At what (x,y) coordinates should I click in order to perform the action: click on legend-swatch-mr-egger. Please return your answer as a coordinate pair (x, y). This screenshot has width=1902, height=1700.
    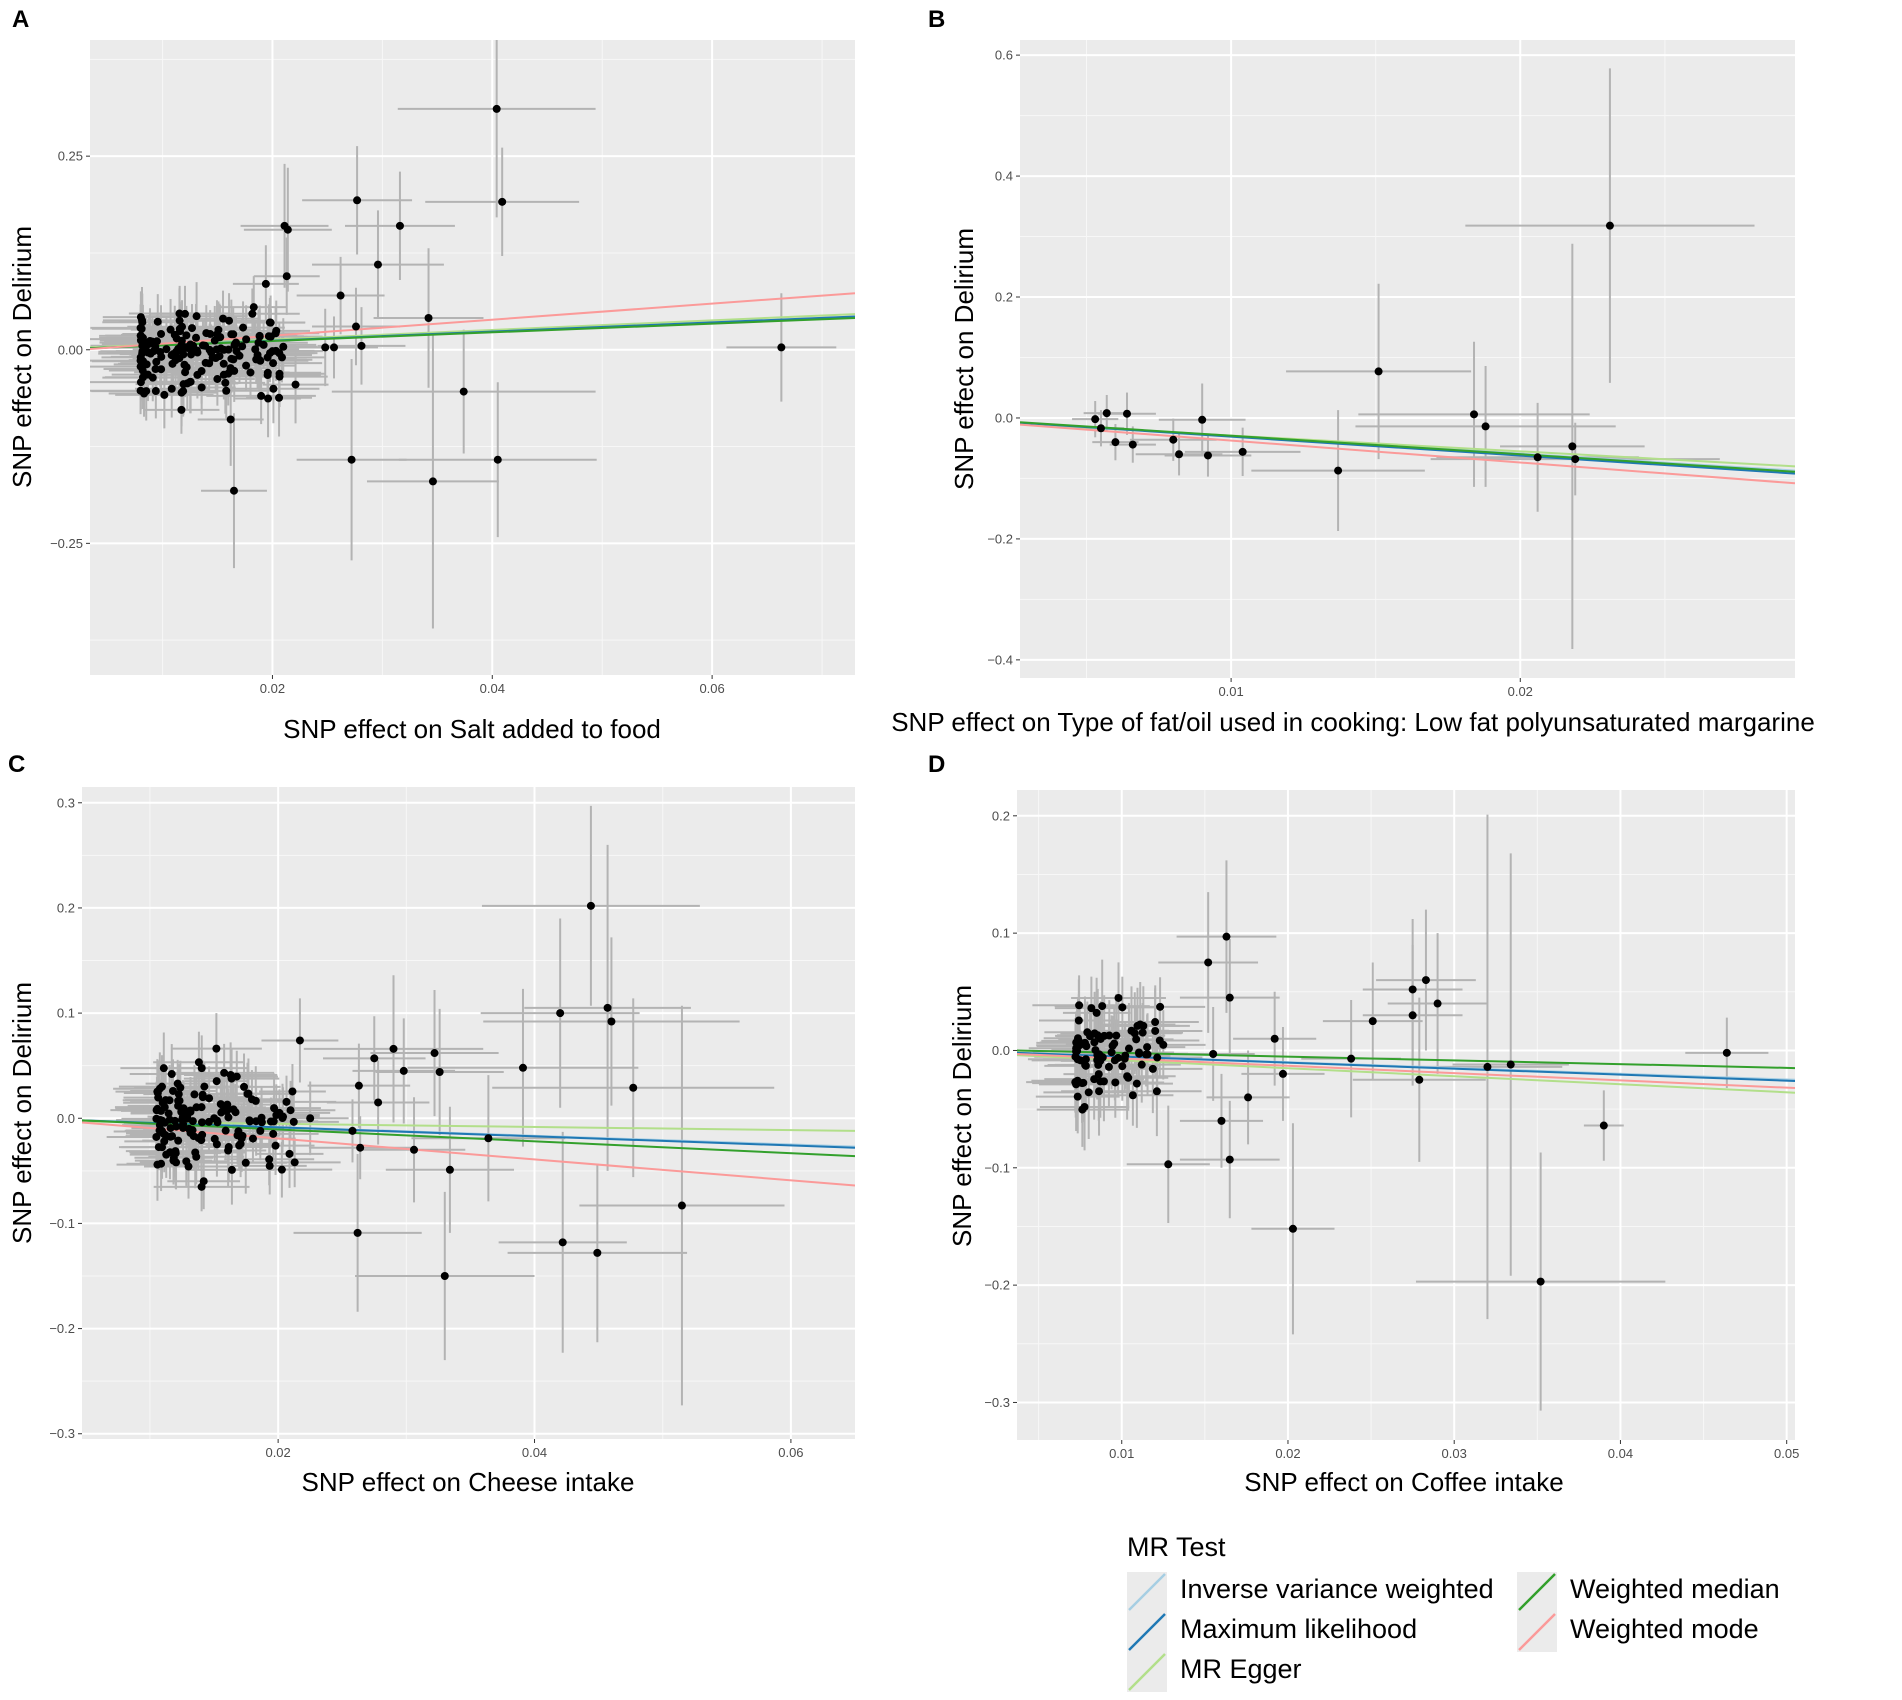
    Looking at the image, I should click on (1147, 1672).